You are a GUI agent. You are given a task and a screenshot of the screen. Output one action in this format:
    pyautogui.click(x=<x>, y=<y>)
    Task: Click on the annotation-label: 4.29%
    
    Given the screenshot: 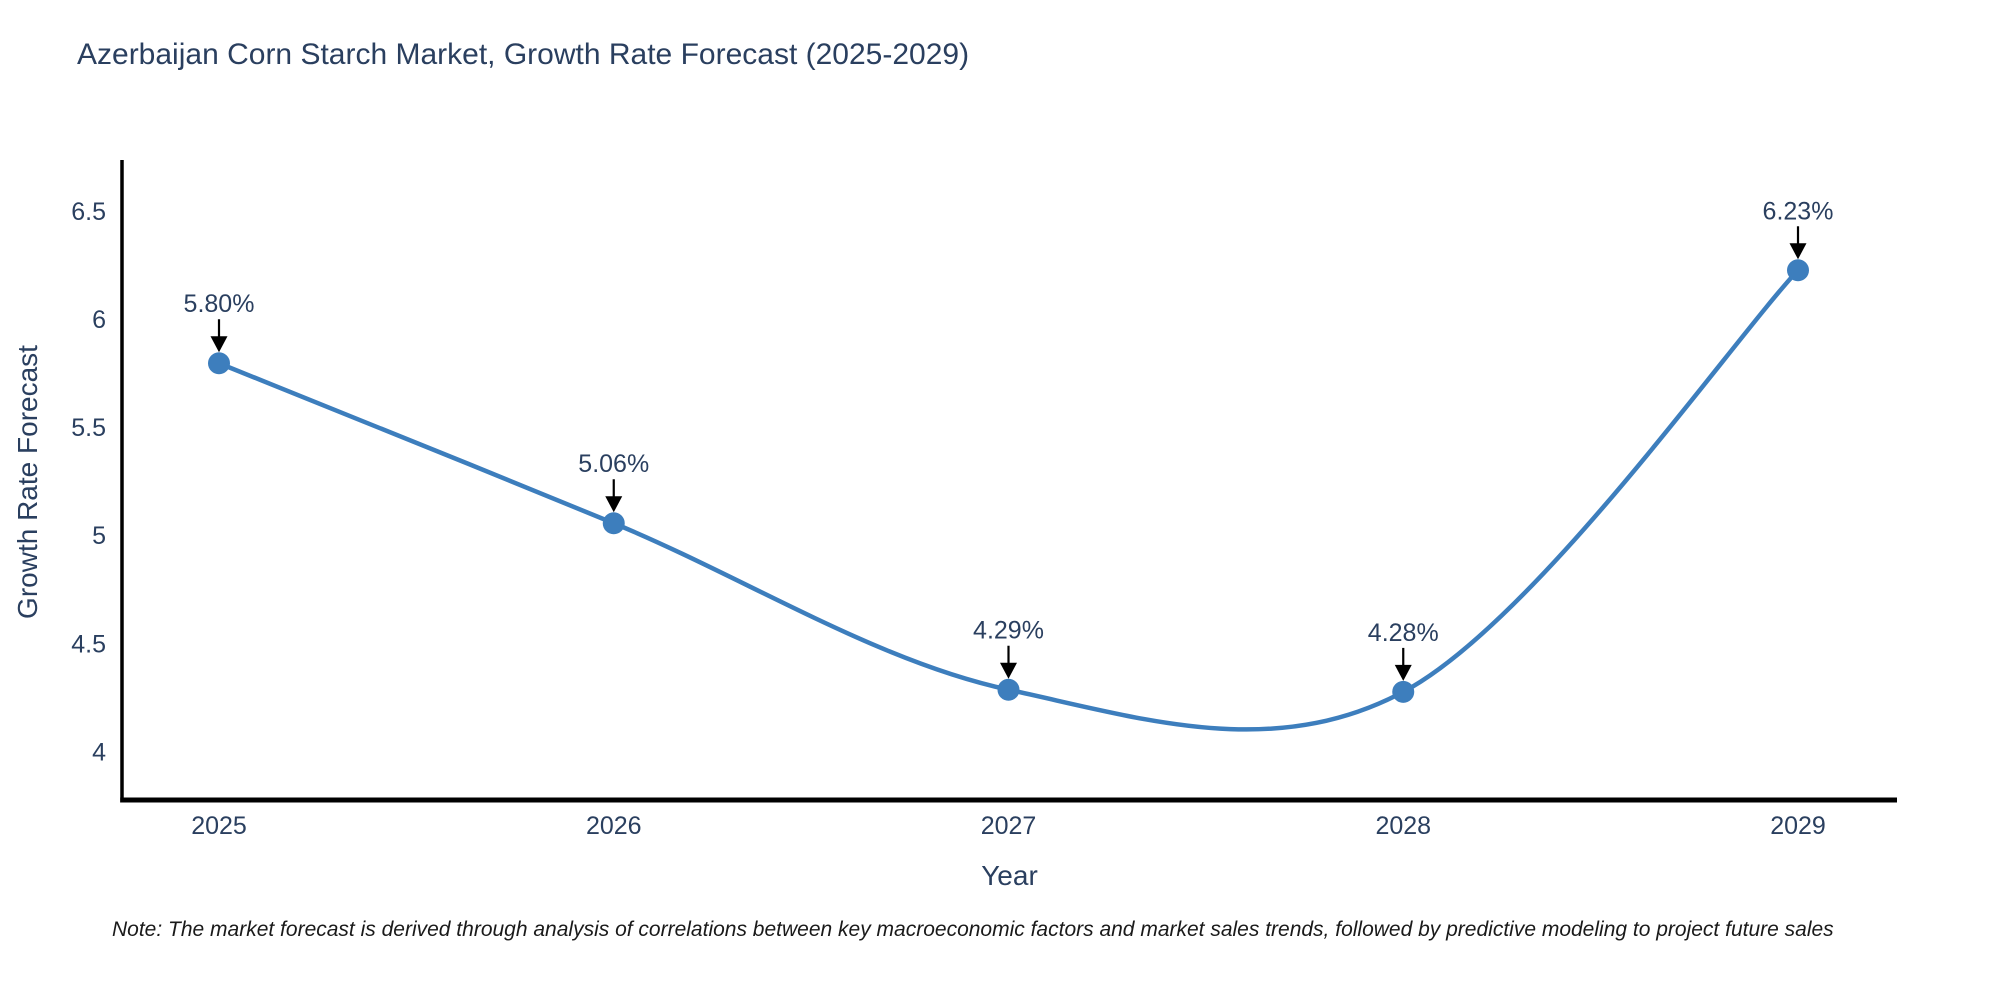 What is the action you would take?
    pyautogui.click(x=1008, y=631)
    